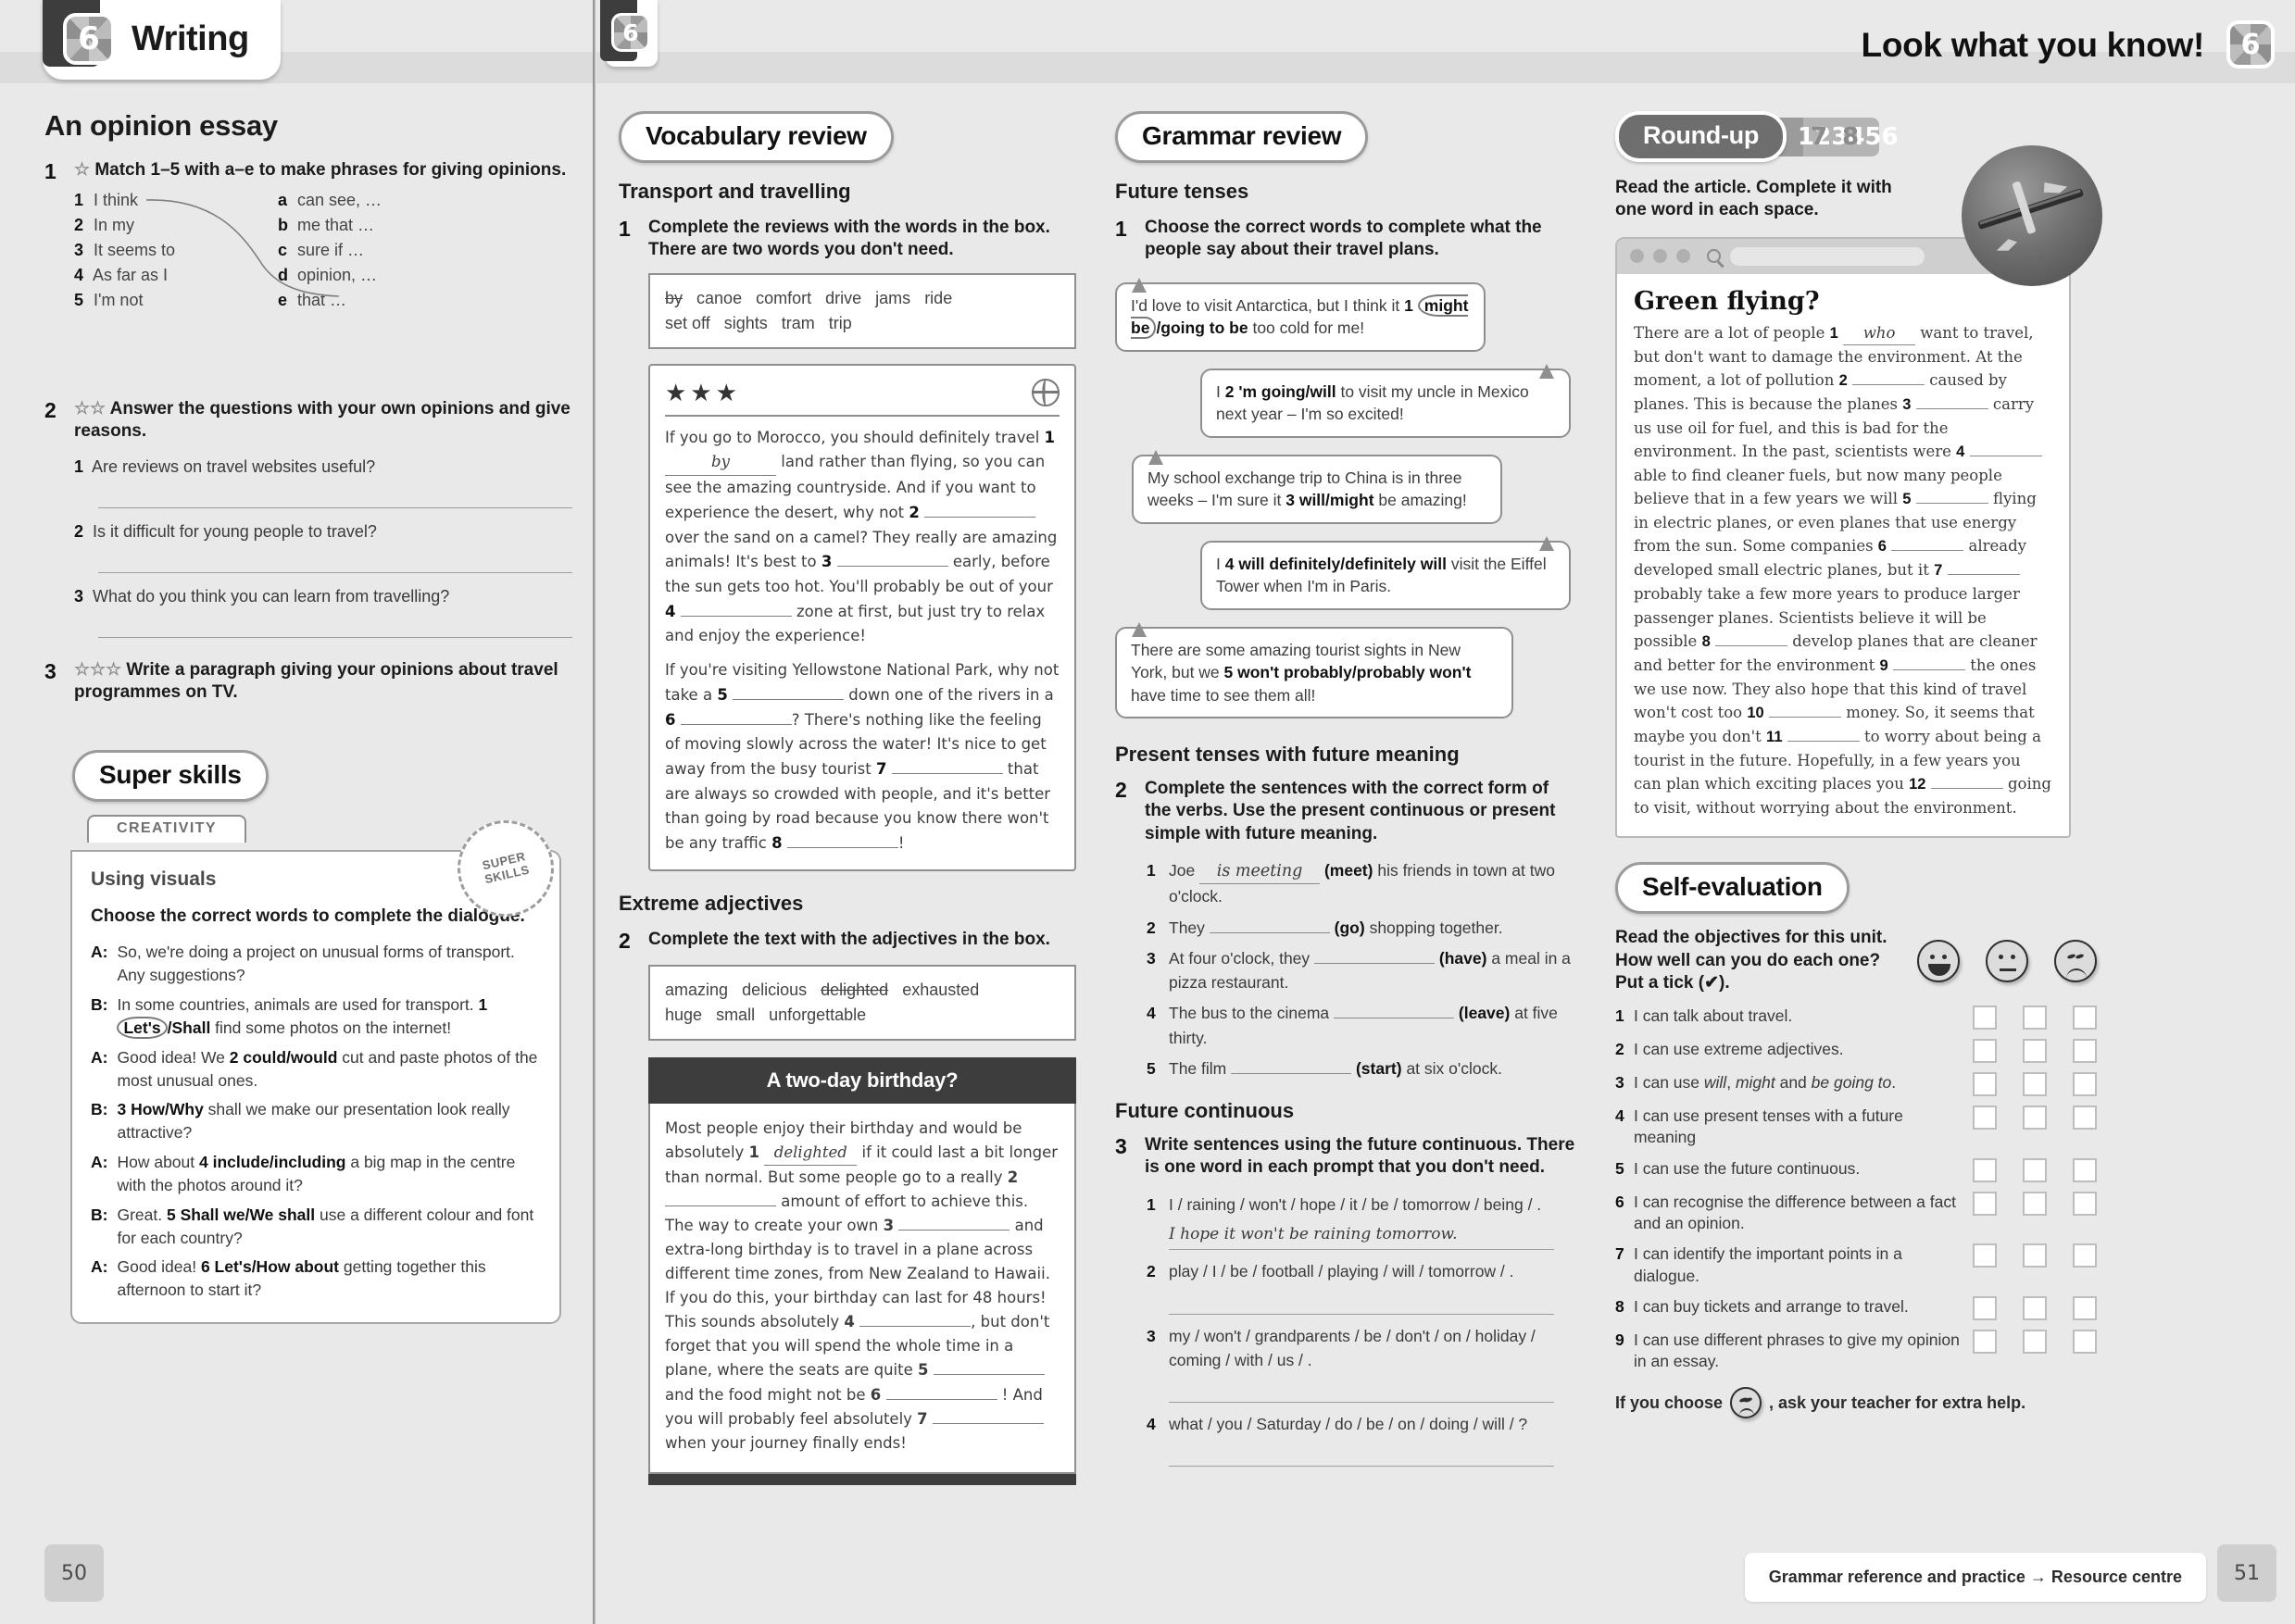 The image size is (2295, 1624). I want to click on unit-dot: 8, so click(1851, 136).